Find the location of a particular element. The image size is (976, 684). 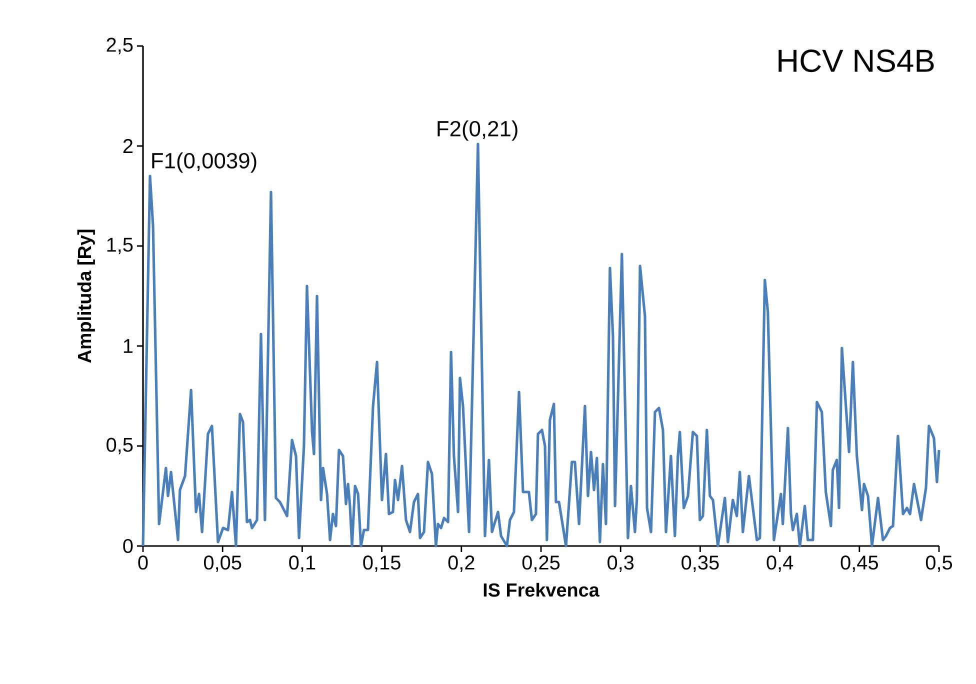

x-tick-label: 0,05 is located at coordinates (223, 564).